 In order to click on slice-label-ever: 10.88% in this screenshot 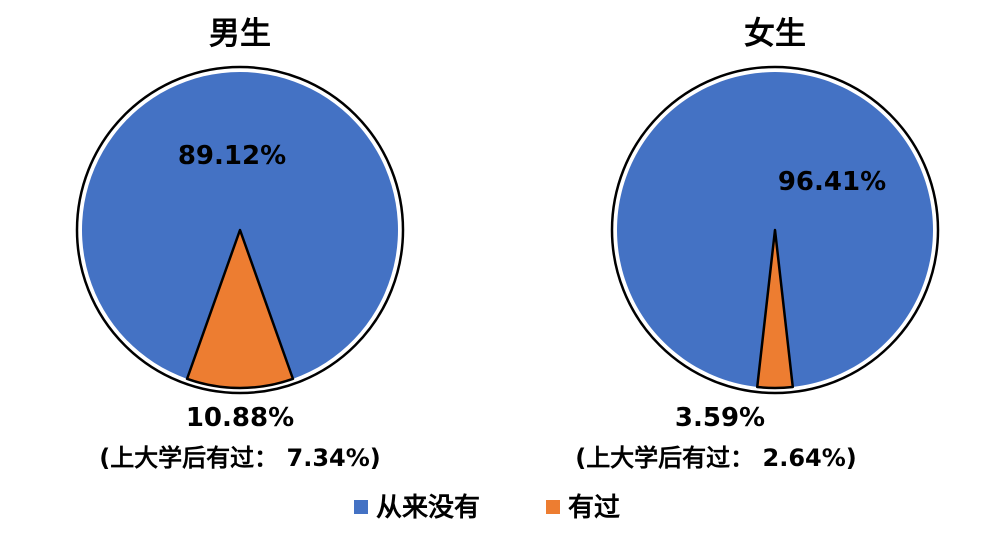, I will do `click(240, 418)`.